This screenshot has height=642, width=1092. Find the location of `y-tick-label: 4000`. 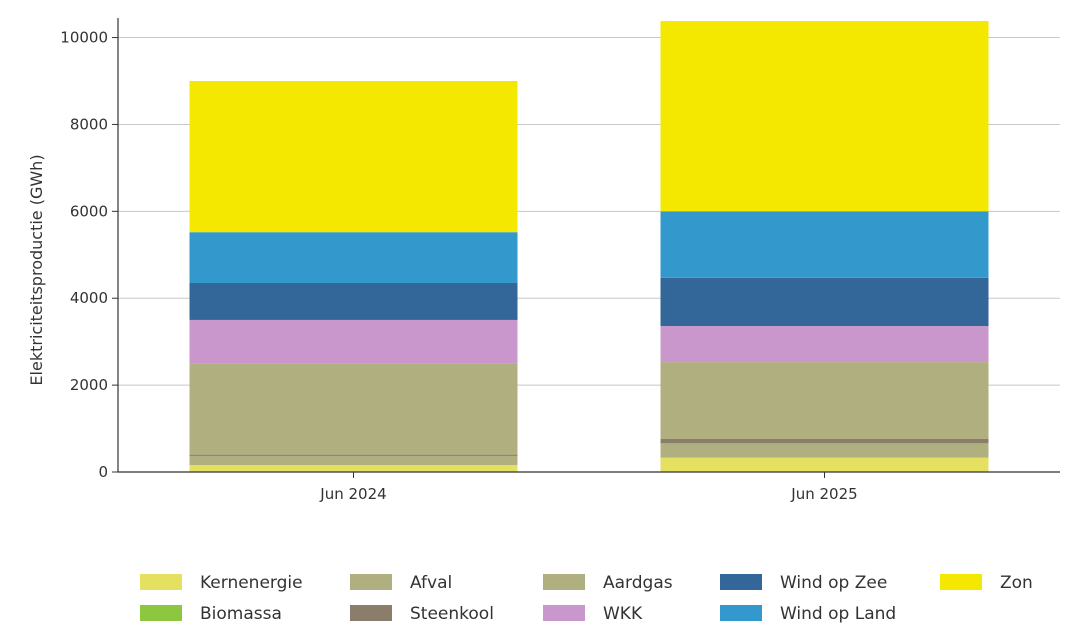

y-tick-label: 4000 is located at coordinates (89, 298).